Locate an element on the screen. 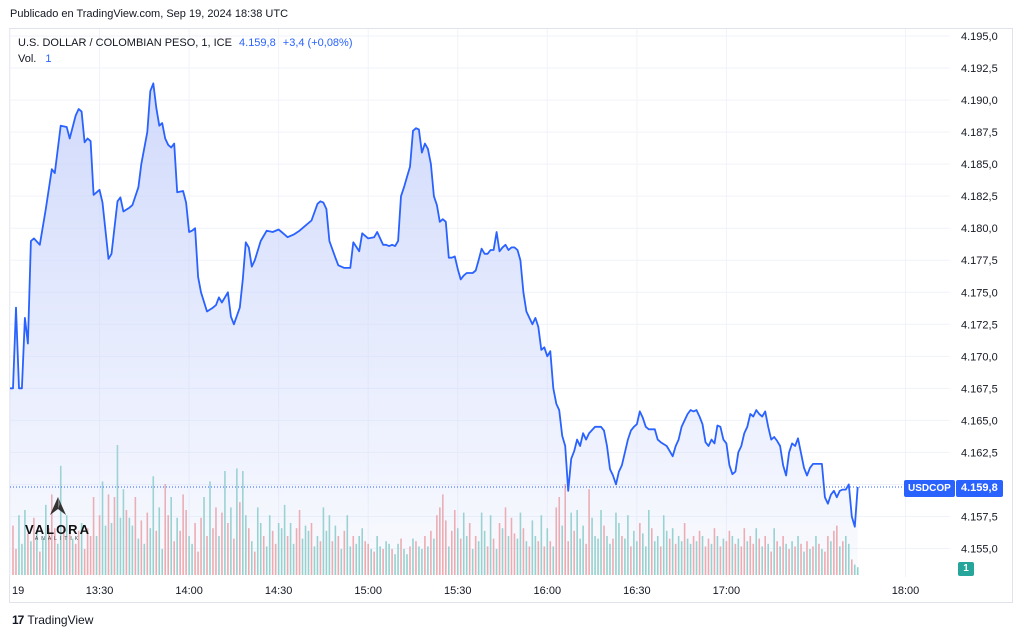 Image resolution: width=1024 pixels, height=639 pixels. x-tick-label: 14:30 is located at coordinates (279, 591).